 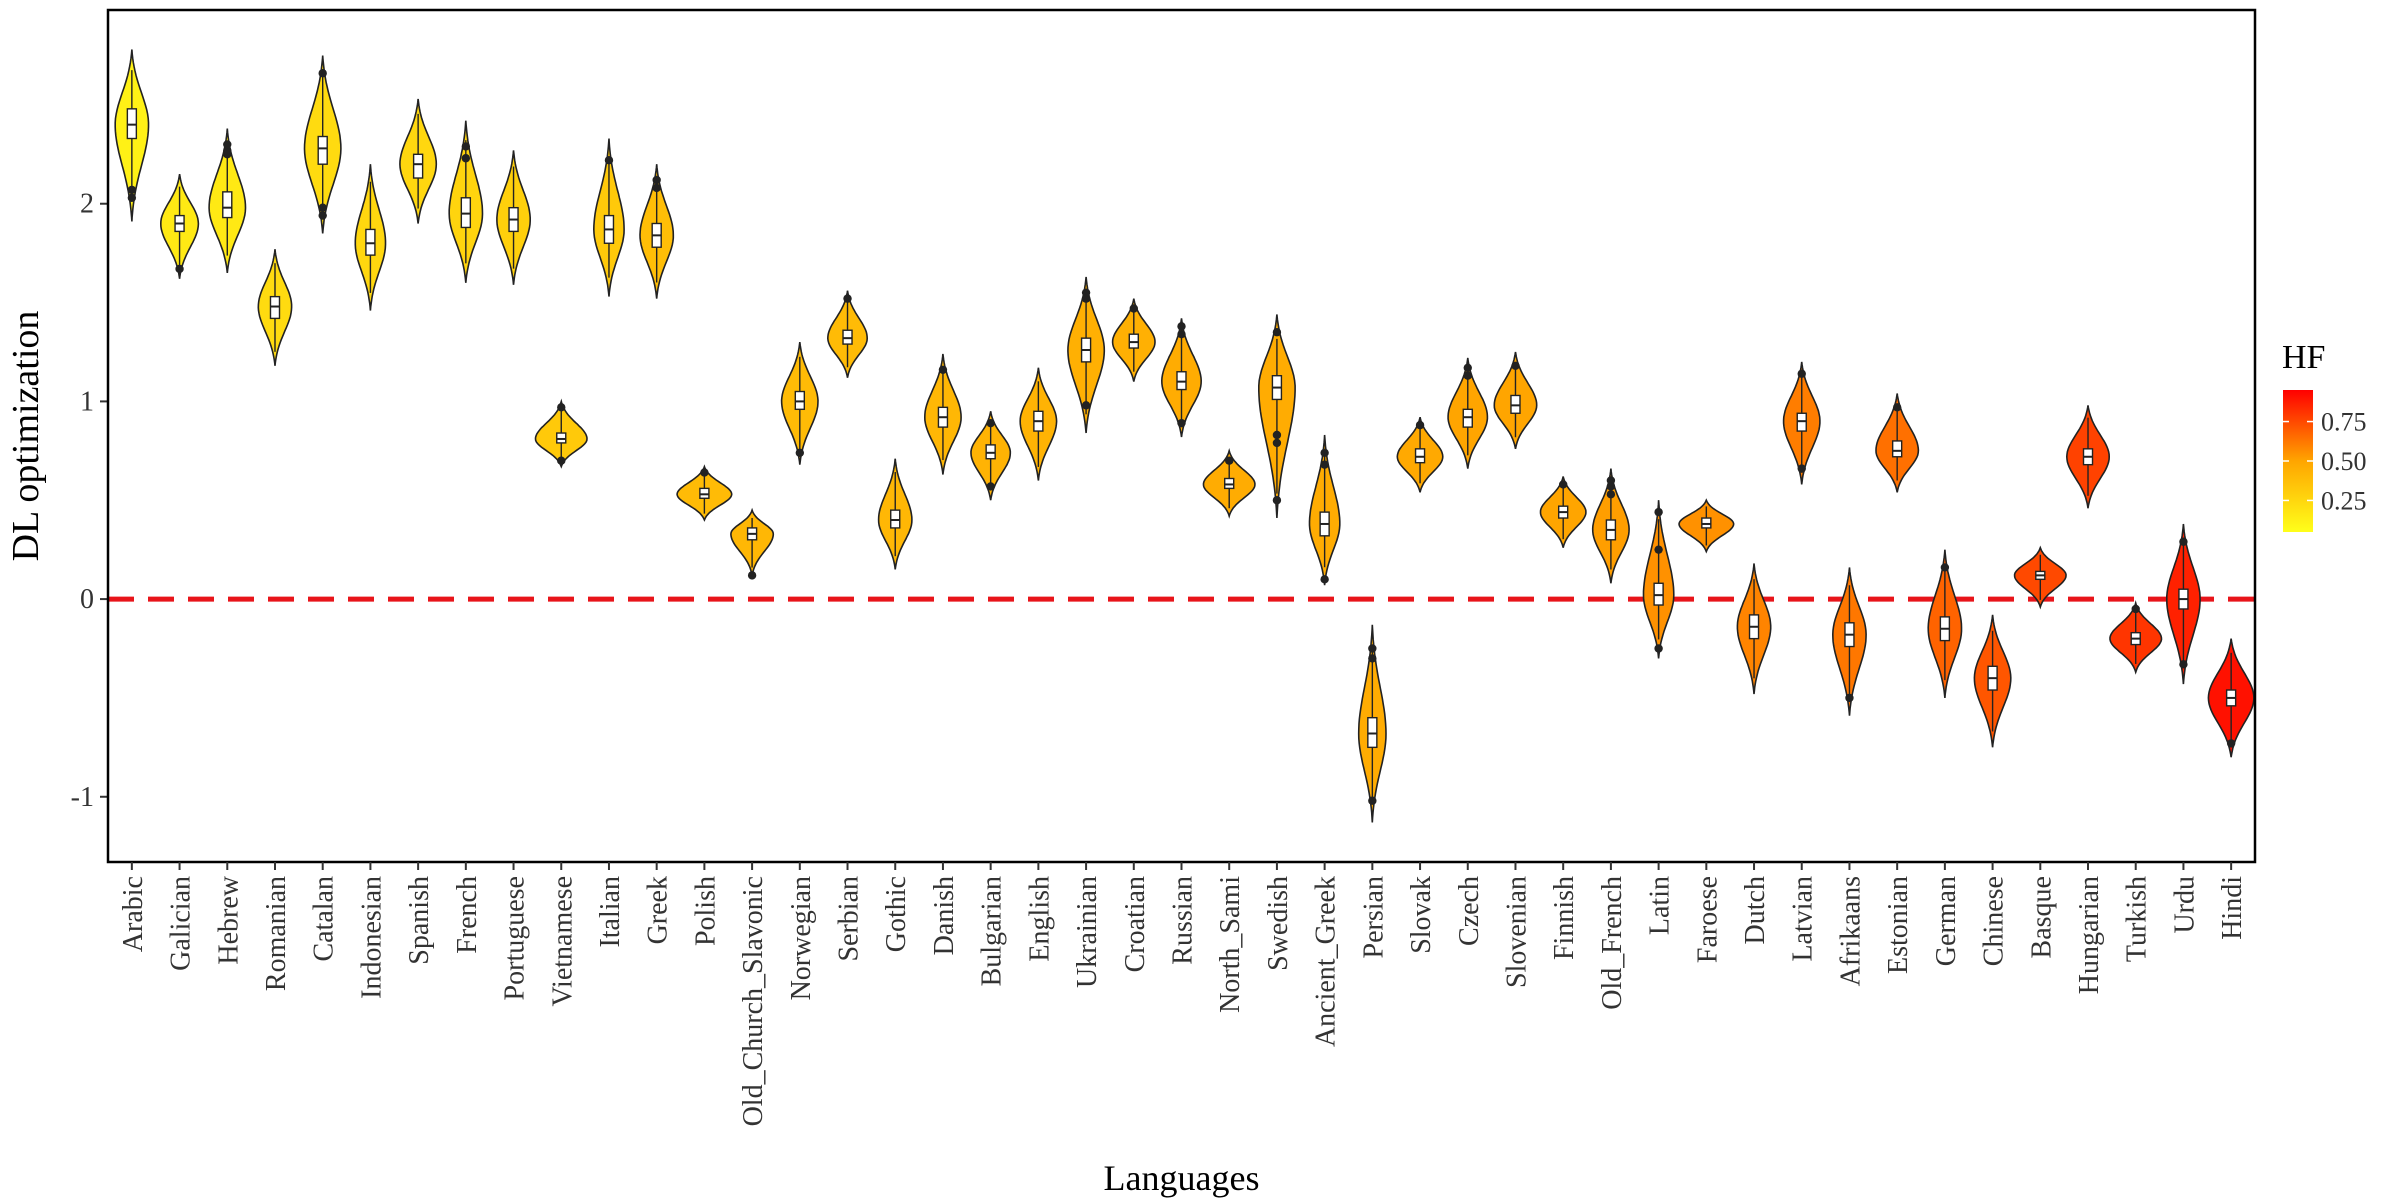 What do you see at coordinates (1658, 579) in the screenshot?
I see `violin-latin` at bounding box center [1658, 579].